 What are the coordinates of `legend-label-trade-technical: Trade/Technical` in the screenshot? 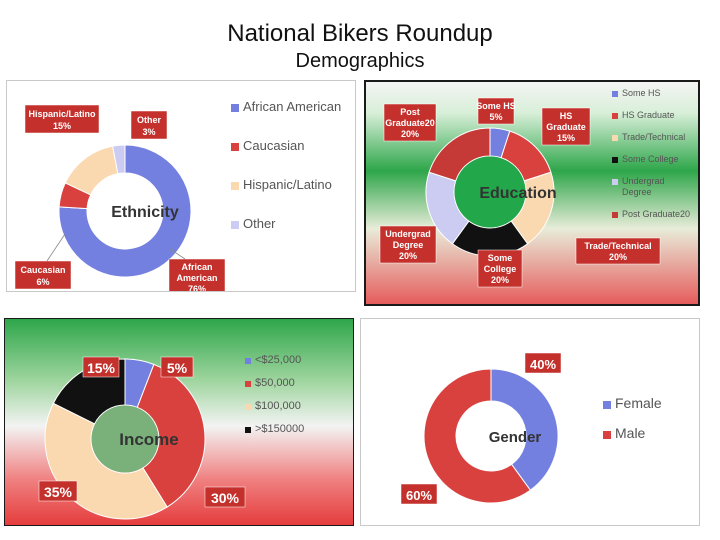 It's located at (653, 137).